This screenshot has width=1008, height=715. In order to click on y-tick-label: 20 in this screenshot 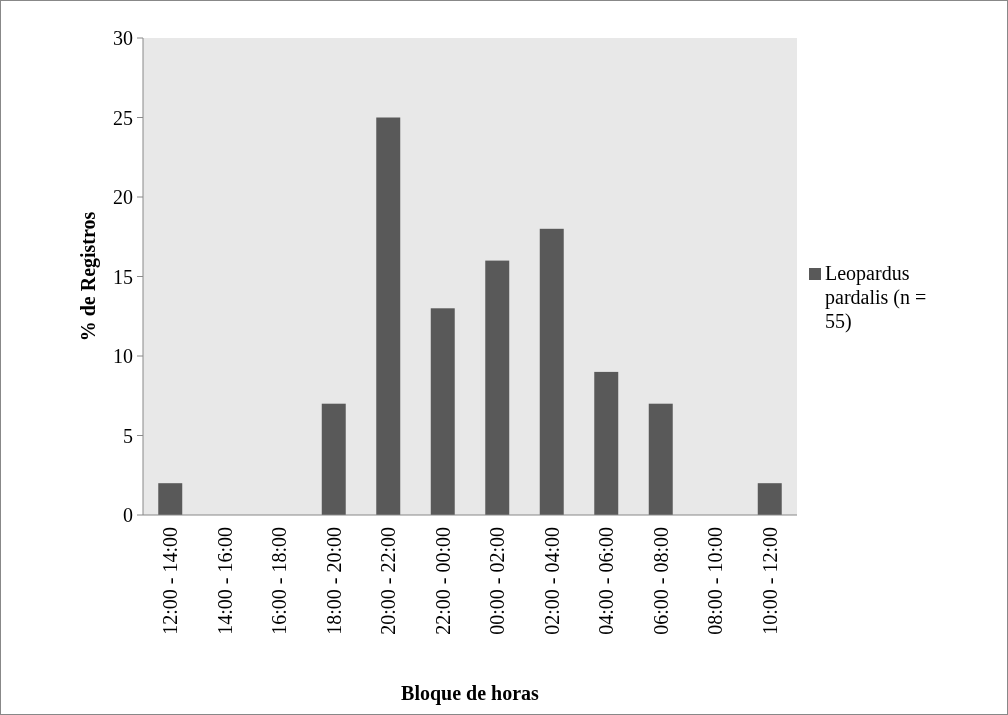, I will do `click(123, 197)`.